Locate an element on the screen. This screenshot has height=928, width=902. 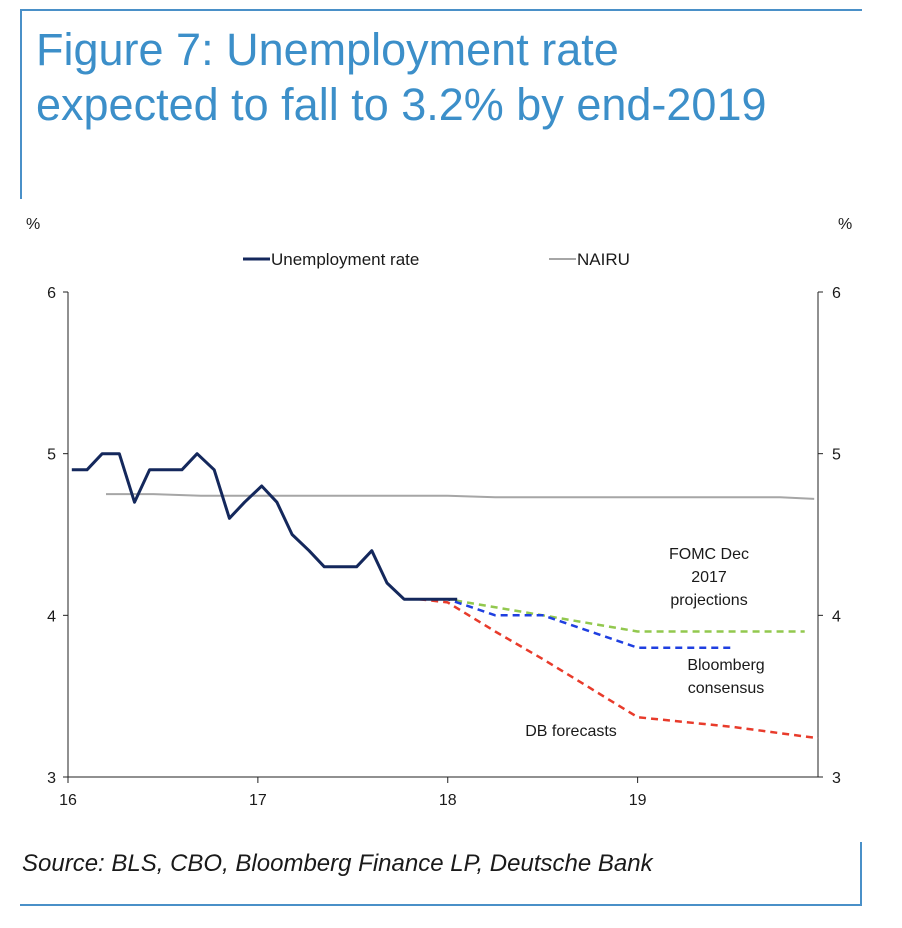
annotation-fomc-line-1: FOMC Dec is located at coordinates (709, 554).